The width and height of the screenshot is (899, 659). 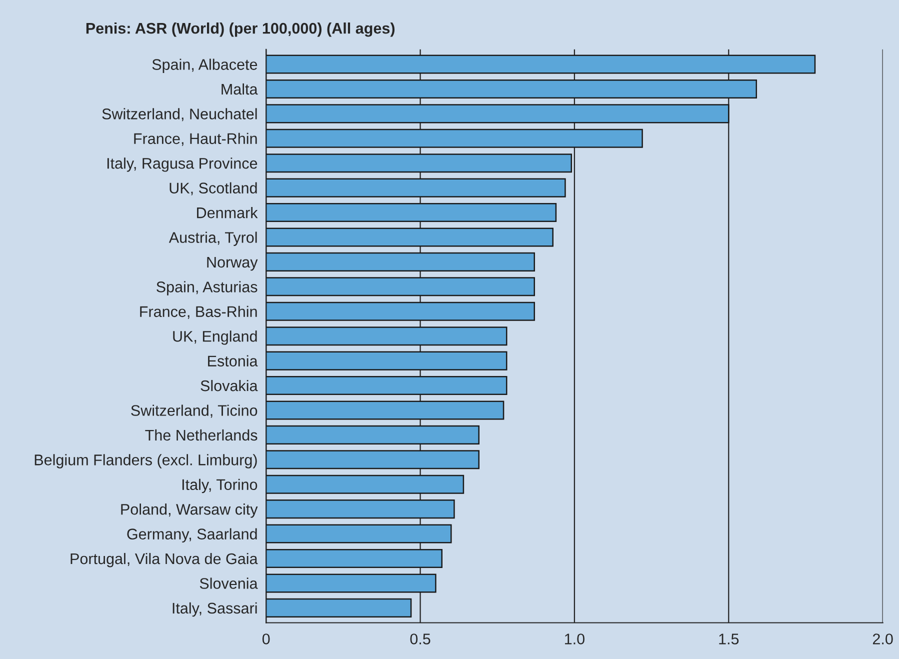 I want to click on y-tick-label: UK, Scotland, so click(x=213, y=189).